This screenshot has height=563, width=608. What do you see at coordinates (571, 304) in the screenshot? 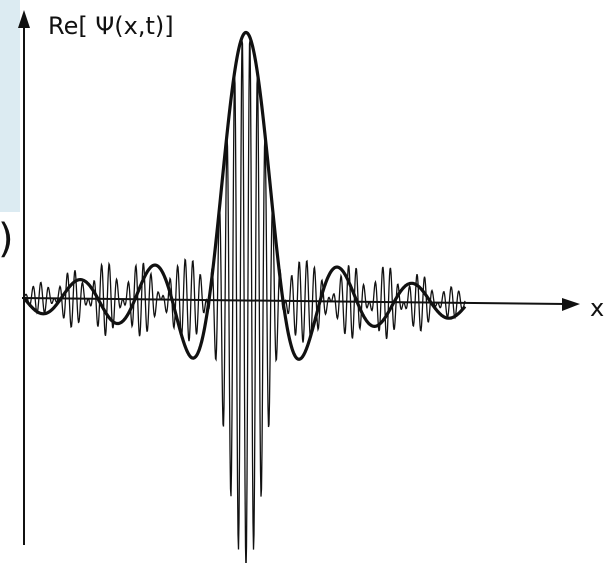
I see `x-arrow` at bounding box center [571, 304].